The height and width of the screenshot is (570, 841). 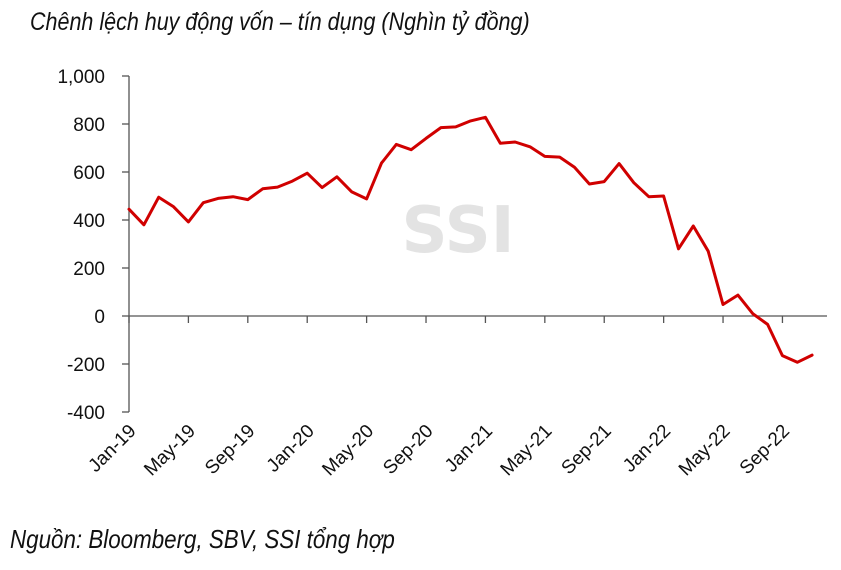 I want to click on y-tick-label: 200, so click(x=89, y=269).